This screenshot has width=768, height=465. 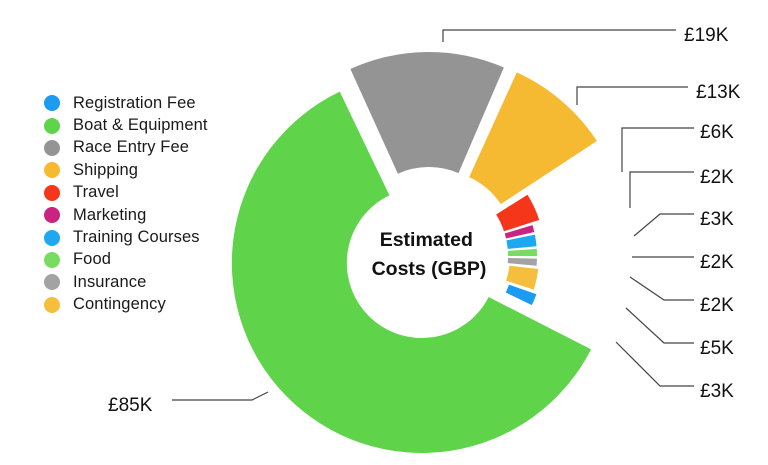 What do you see at coordinates (119, 304) in the screenshot?
I see `legend-label: Contingency` at bounding box center [119, 304].